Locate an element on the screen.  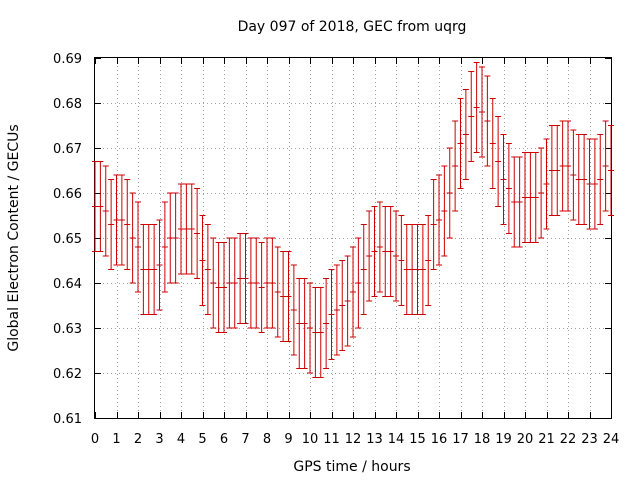
y-tick-label: 0.68 is located at coordinates (67, 104).